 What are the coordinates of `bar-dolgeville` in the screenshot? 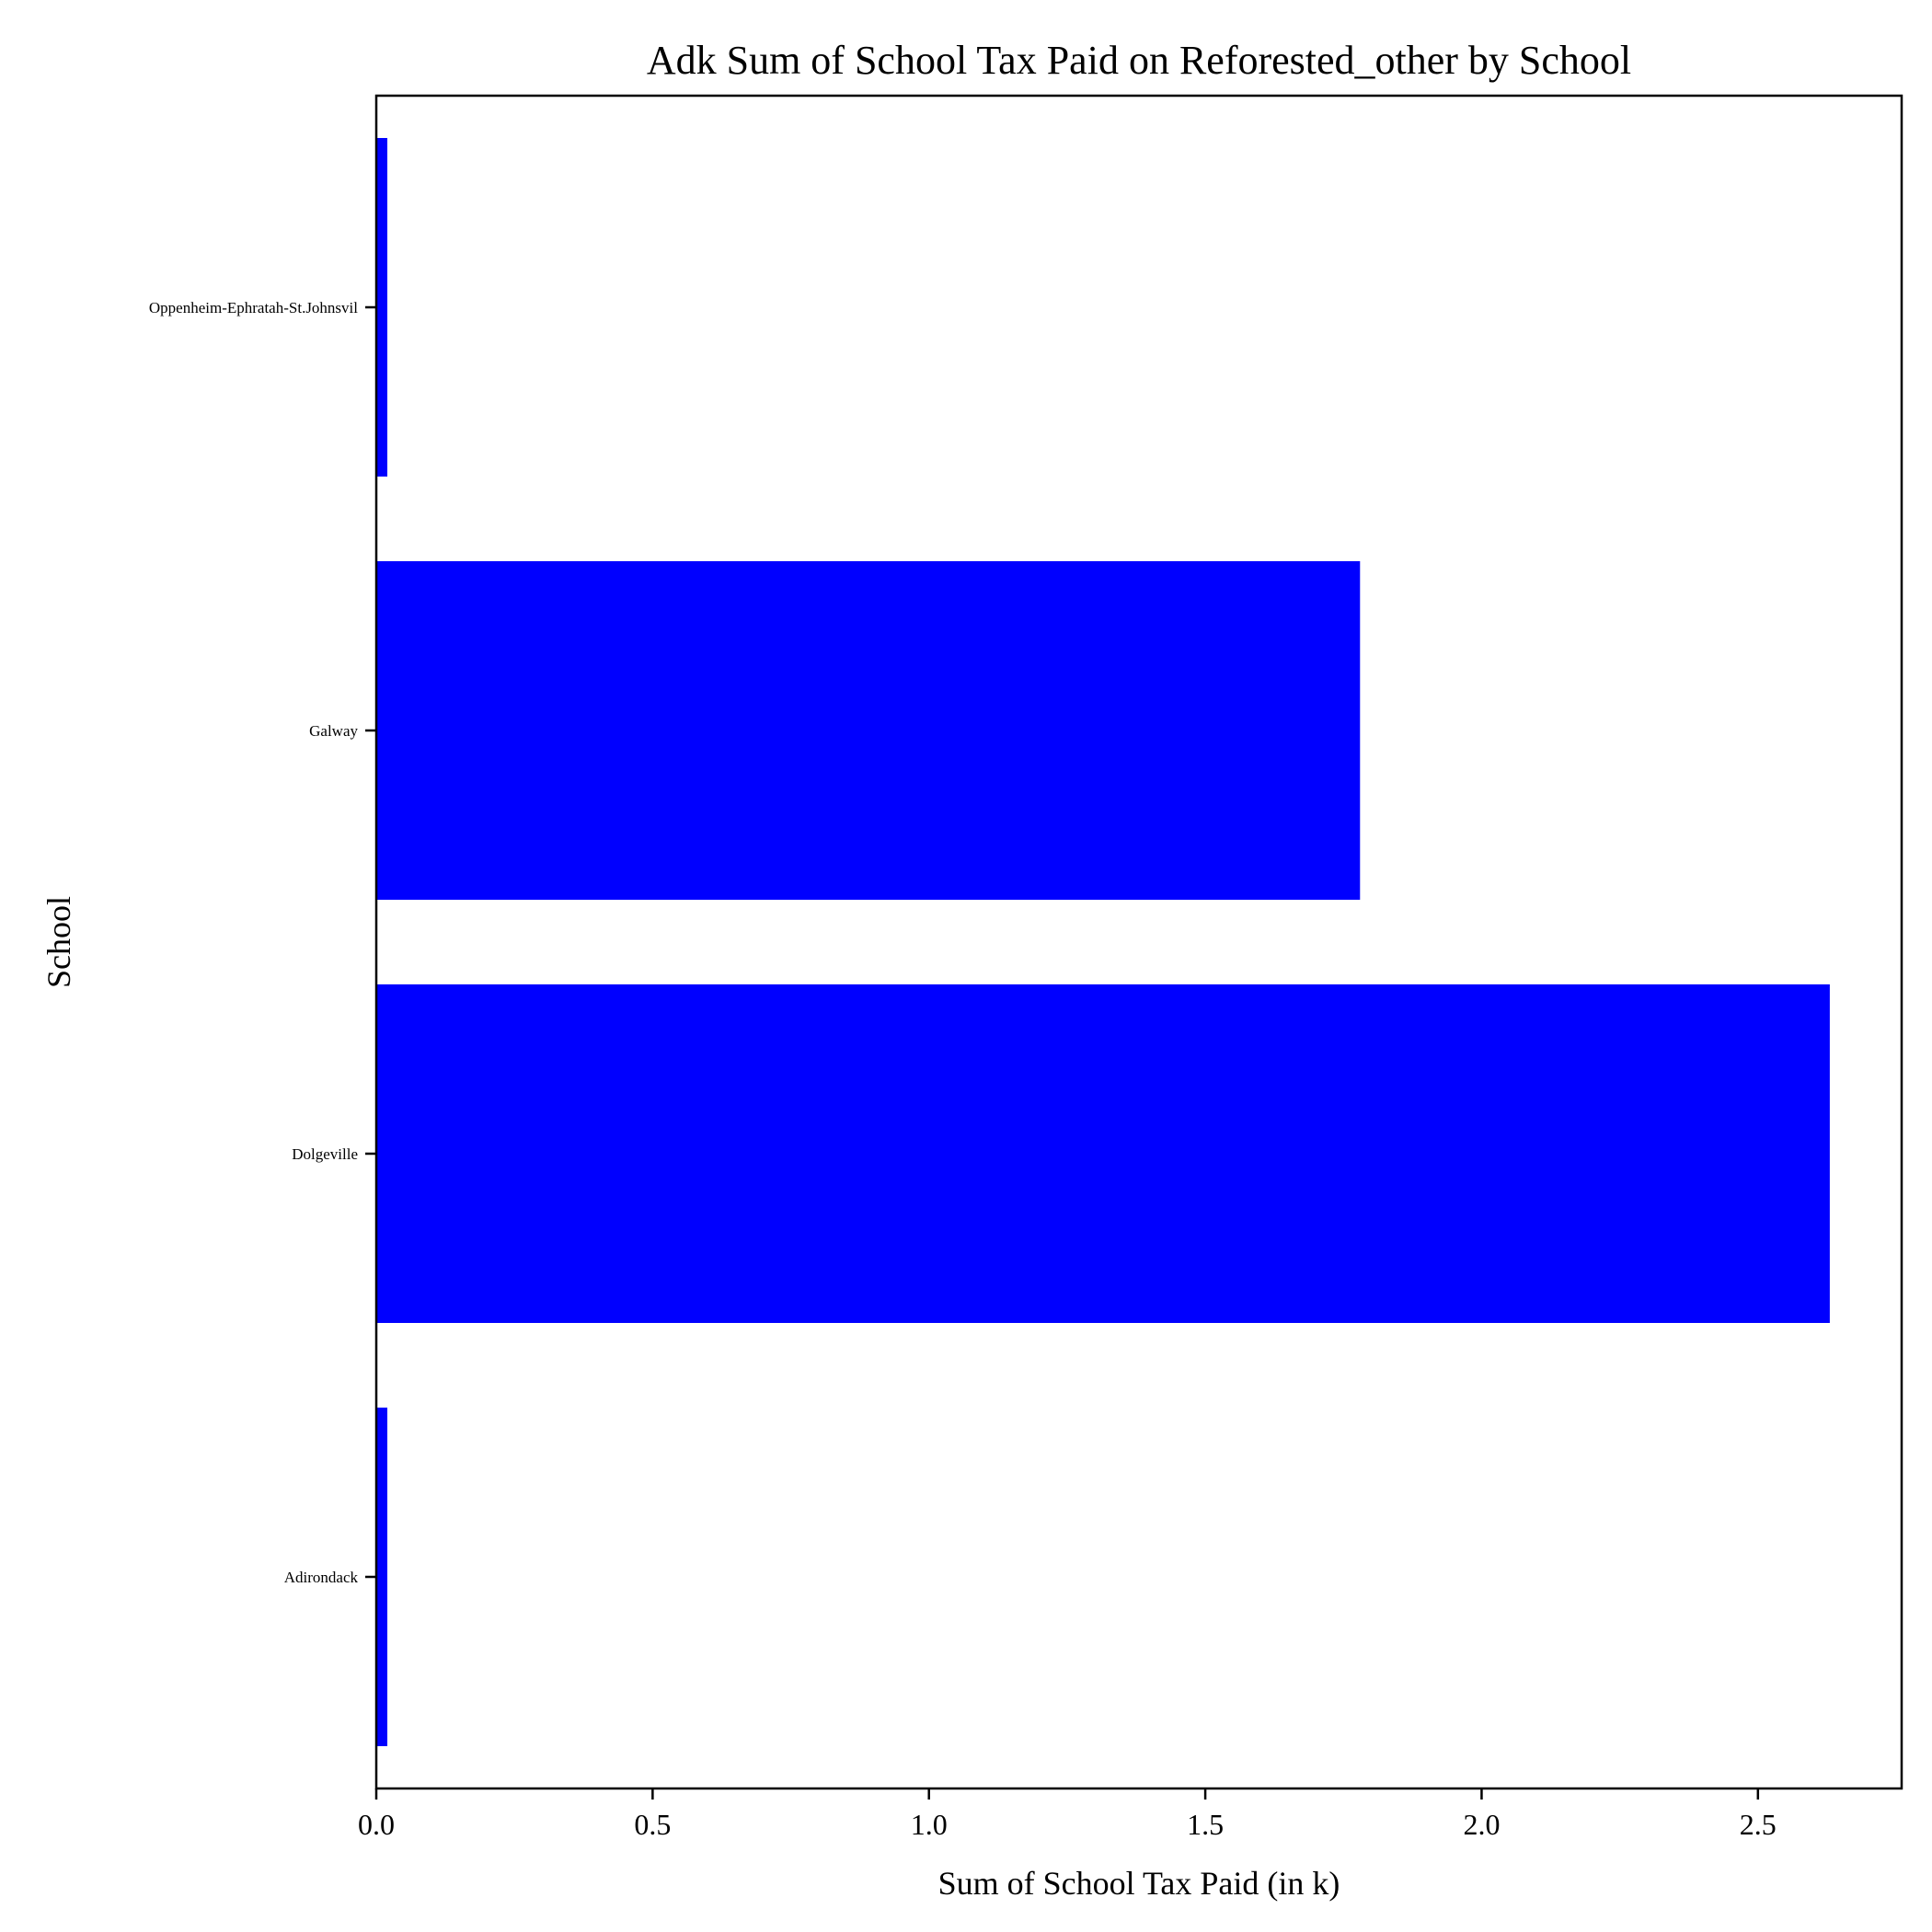 It's located at (1103, 1153).